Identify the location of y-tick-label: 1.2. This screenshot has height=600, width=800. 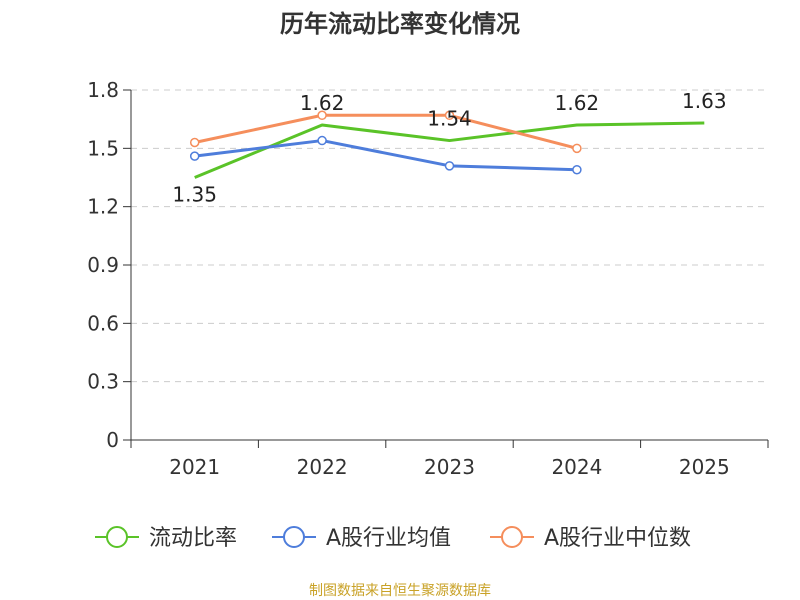
(103, 207).